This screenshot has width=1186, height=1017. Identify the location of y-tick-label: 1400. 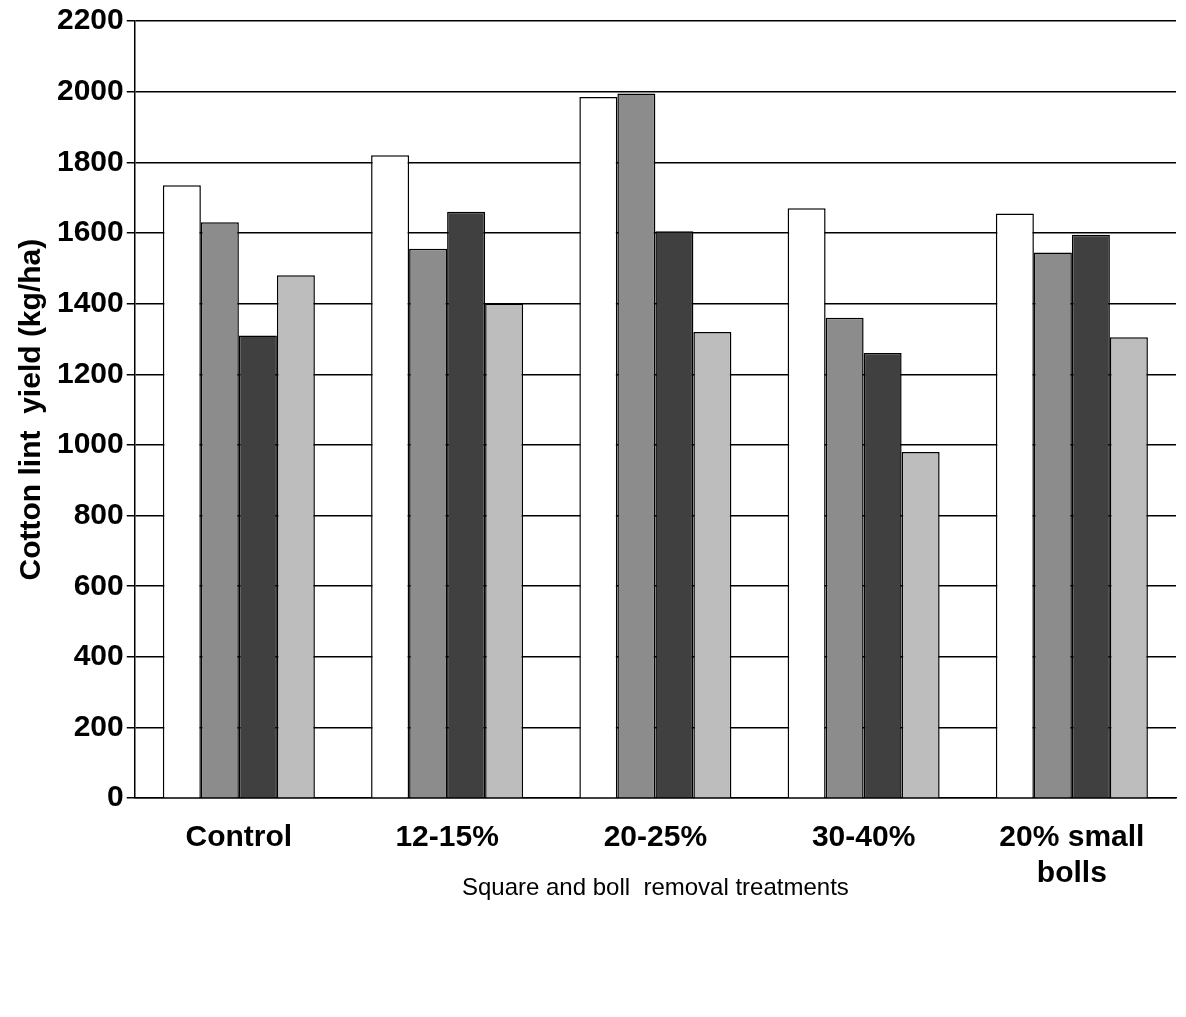
(90, 301).